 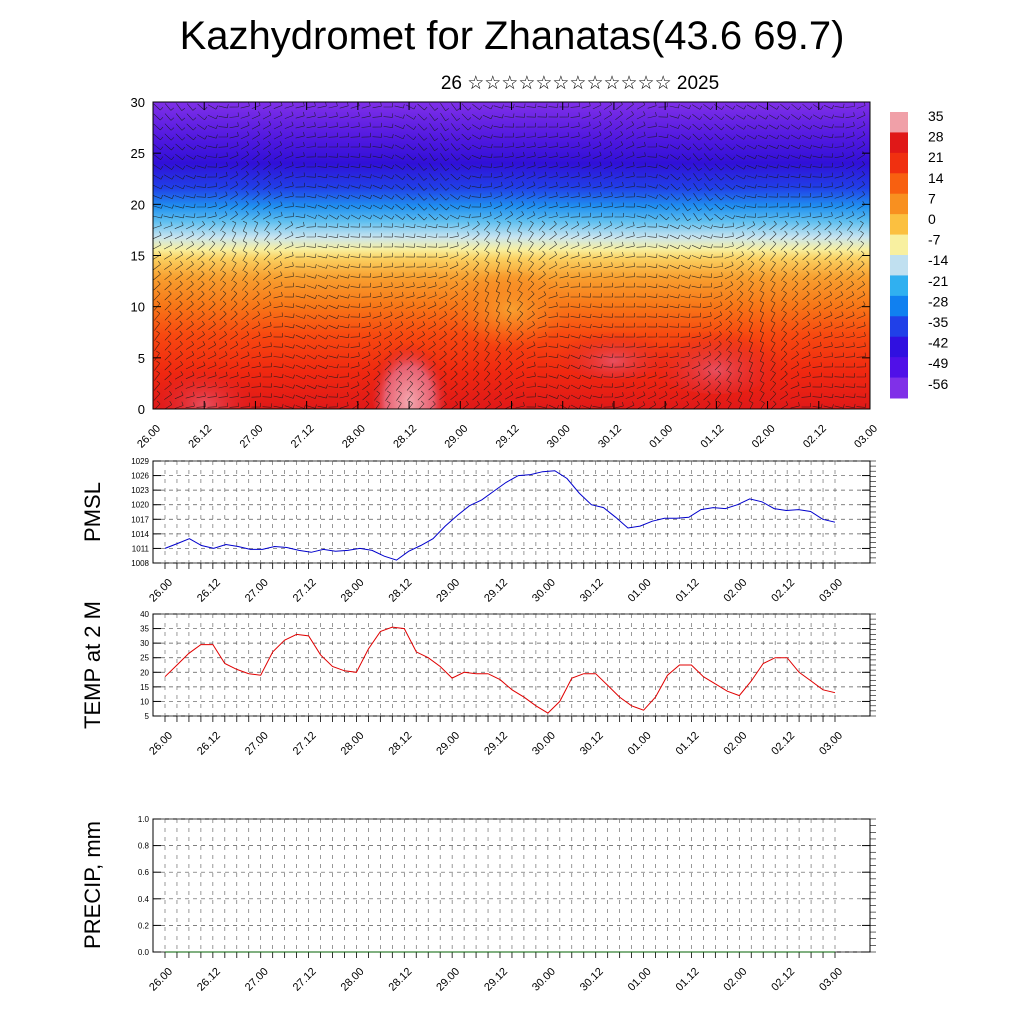 I want to click on colorbar-label: 21, so click(x=936, y=157).